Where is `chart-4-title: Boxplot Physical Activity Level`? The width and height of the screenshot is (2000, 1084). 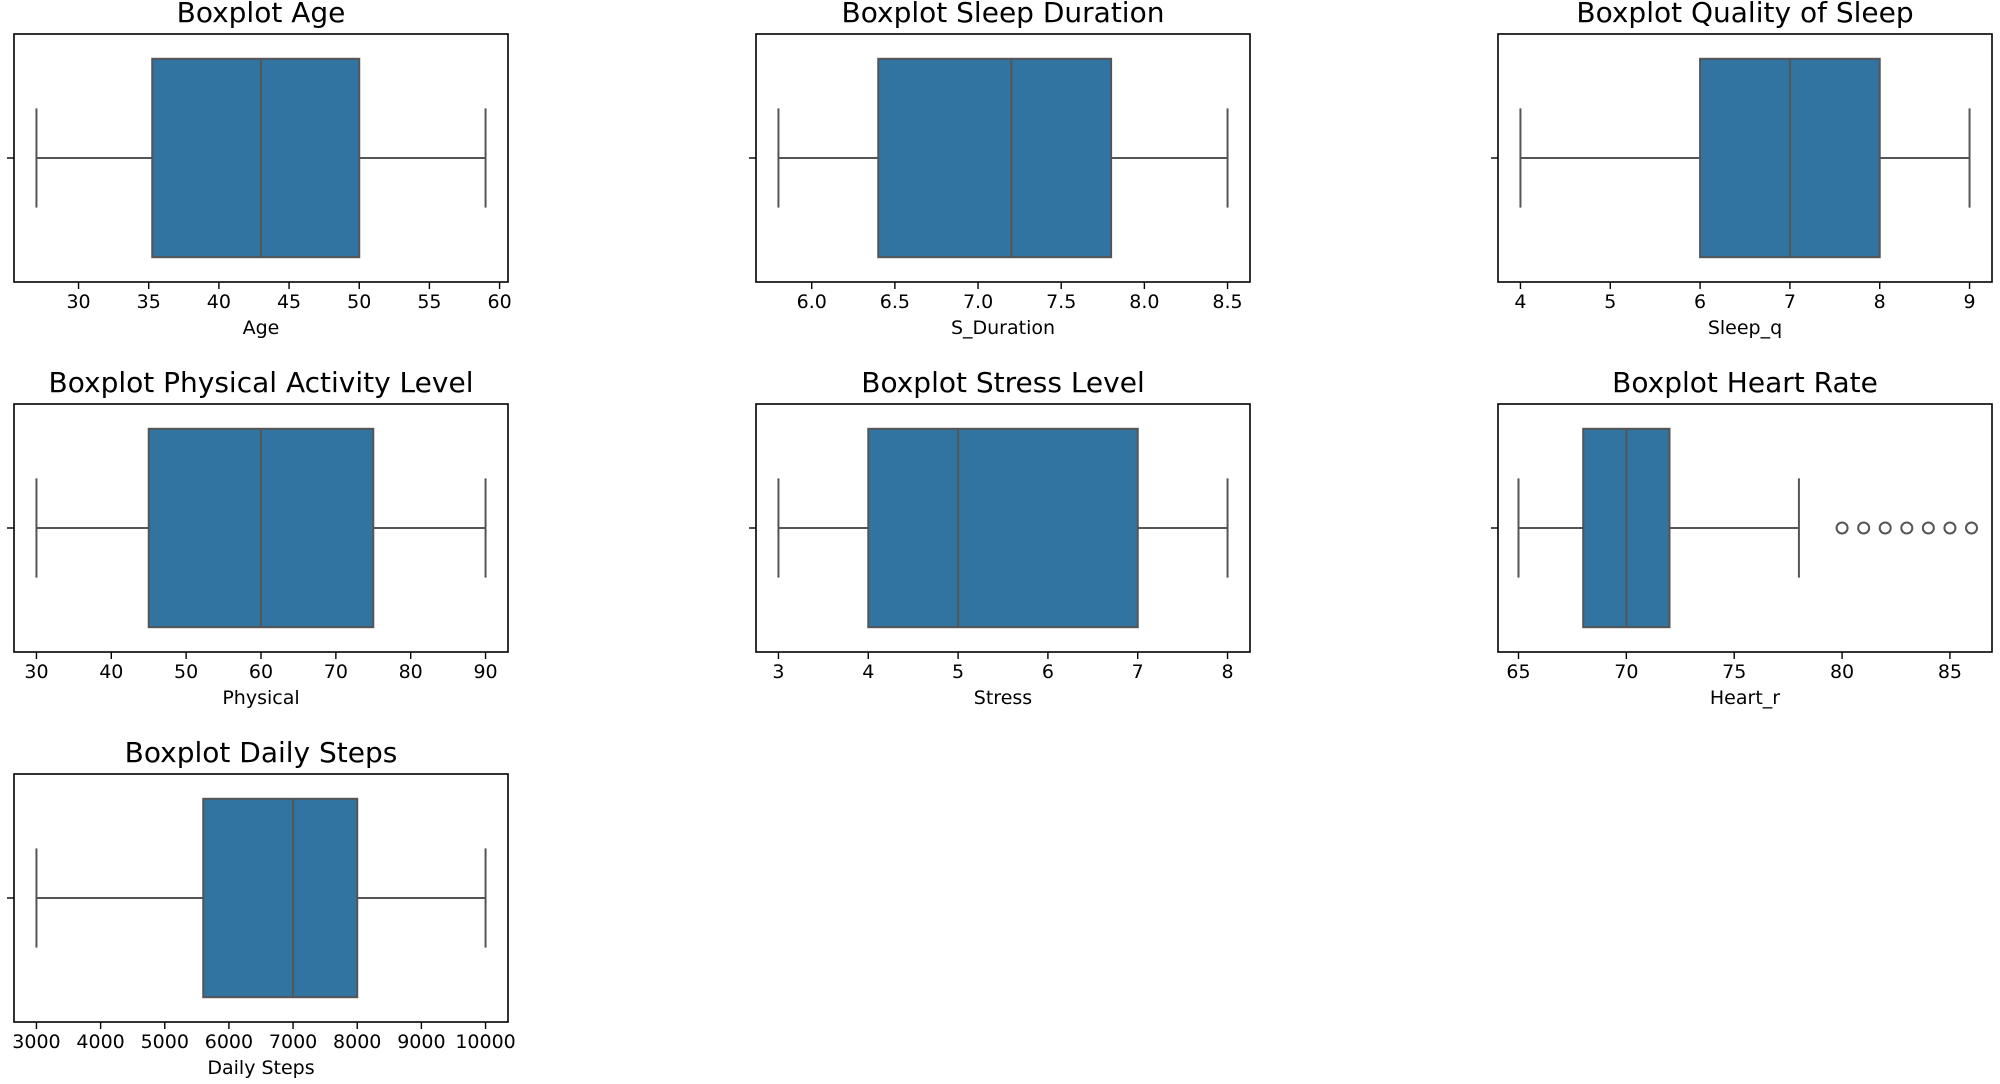
chart-4-title: Boxplot Physical Activity Level is located at coordinates (261, 382).